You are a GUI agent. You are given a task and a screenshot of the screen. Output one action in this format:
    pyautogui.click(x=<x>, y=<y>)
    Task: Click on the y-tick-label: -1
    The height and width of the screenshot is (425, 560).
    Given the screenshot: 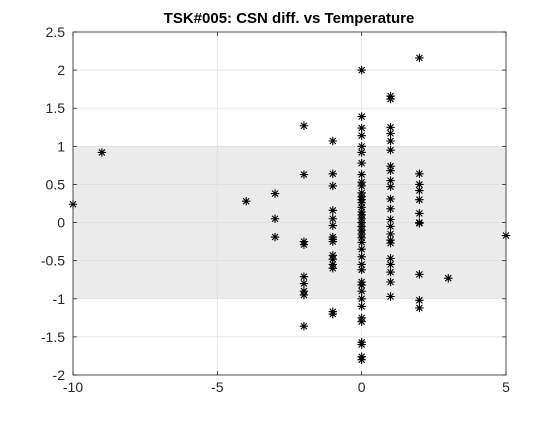 What is the action you would take?
    pyautogui.click(x=59, y=299)
    